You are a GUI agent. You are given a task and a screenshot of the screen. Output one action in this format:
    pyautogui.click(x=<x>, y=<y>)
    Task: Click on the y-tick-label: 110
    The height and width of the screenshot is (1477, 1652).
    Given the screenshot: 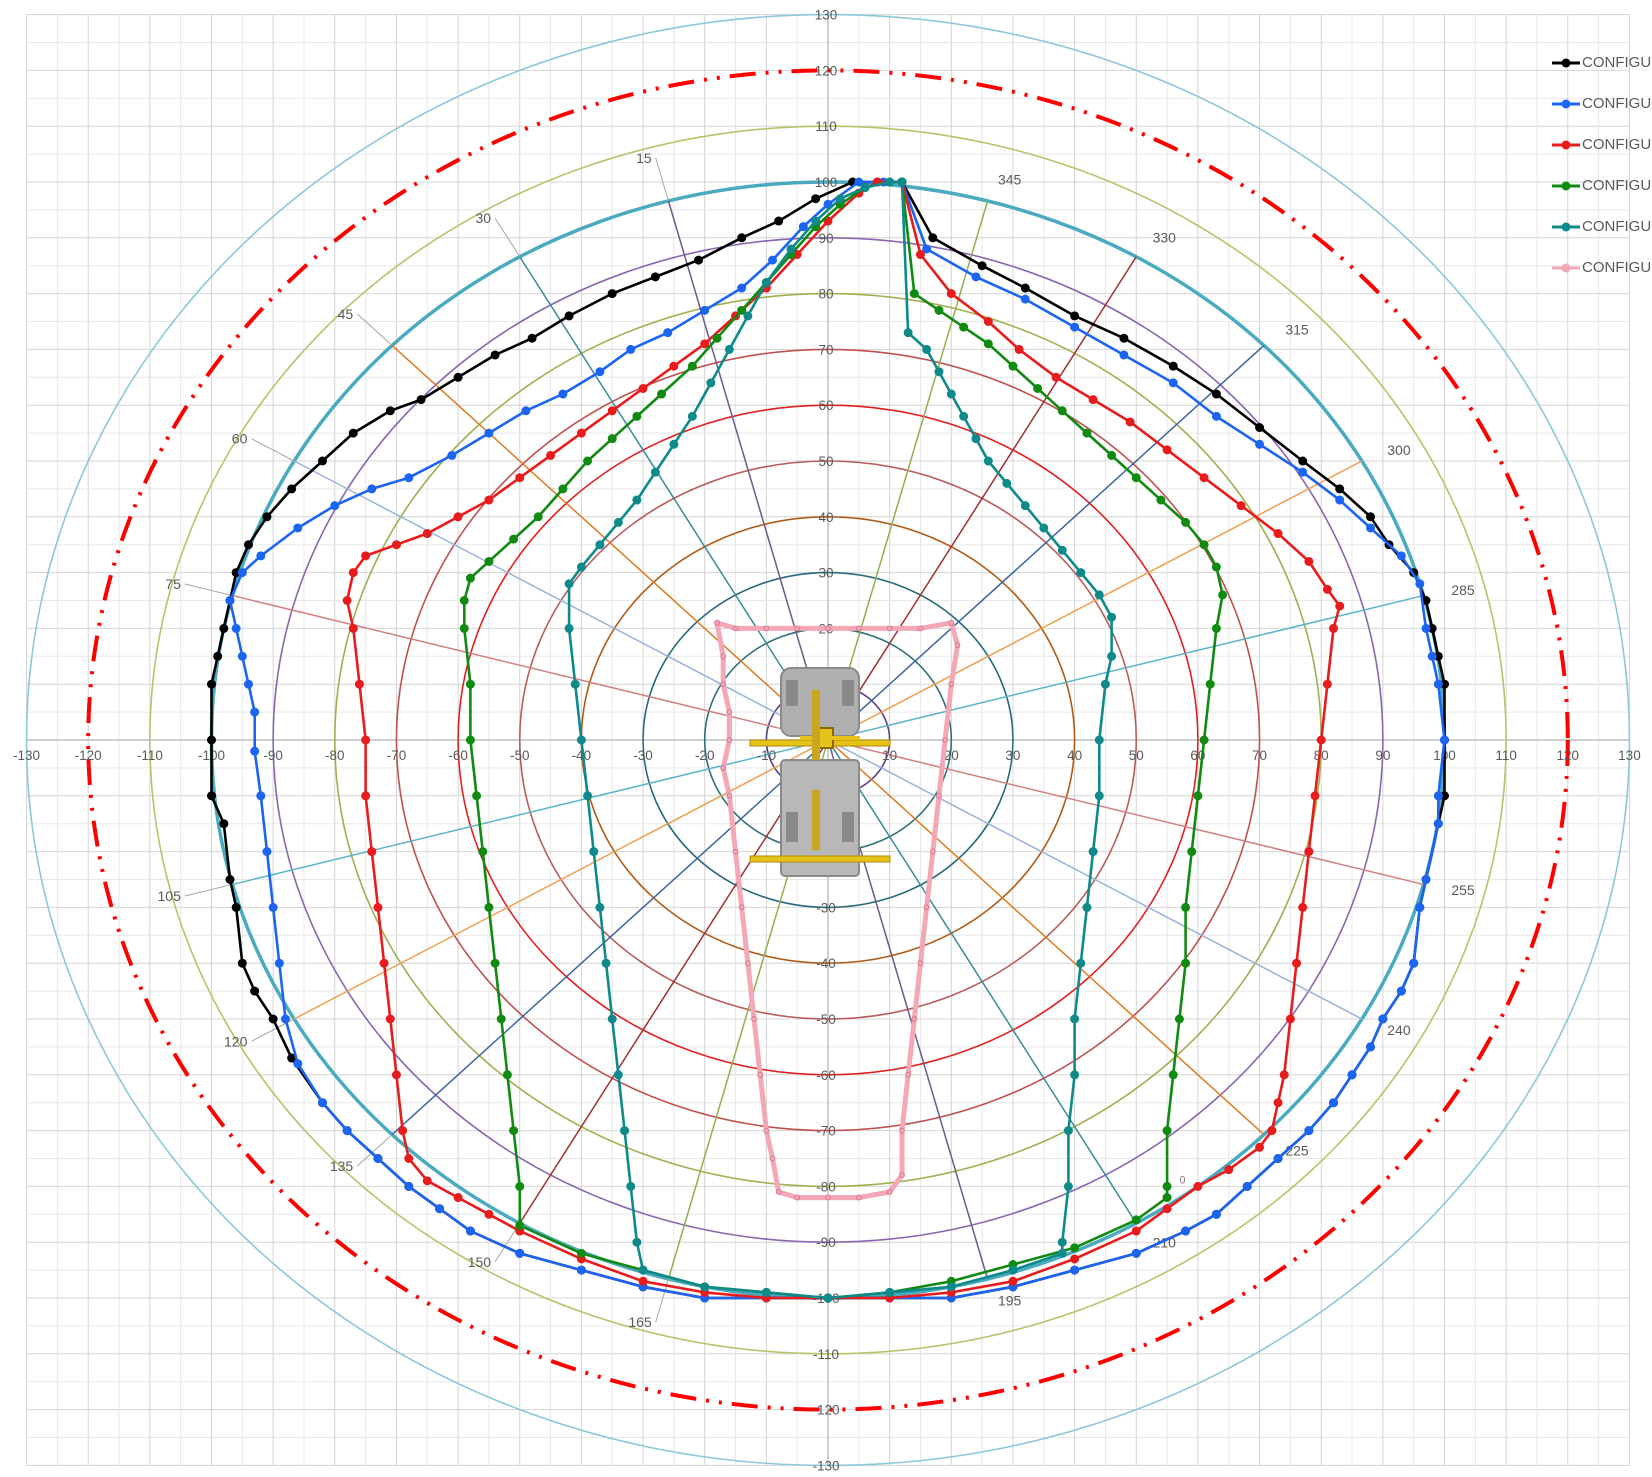 What is the action you would take?
    pyautogui.click(x=826, y=126)
    